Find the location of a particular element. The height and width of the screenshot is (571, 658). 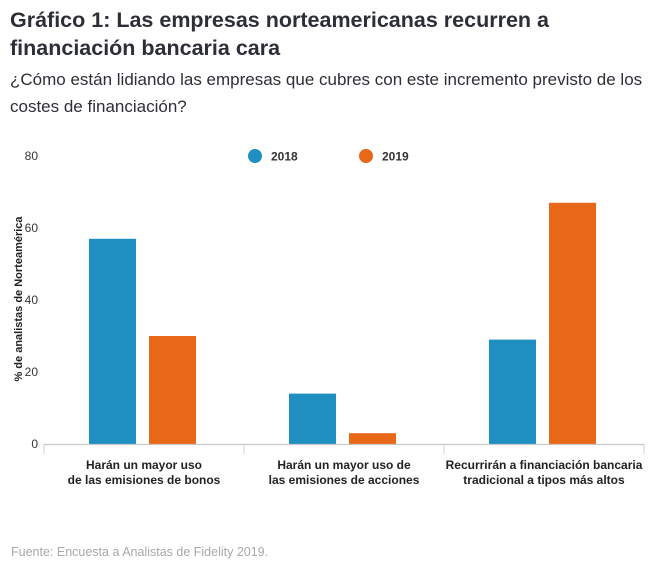

legend-label: 2018 is located at coordinates (284, 157).